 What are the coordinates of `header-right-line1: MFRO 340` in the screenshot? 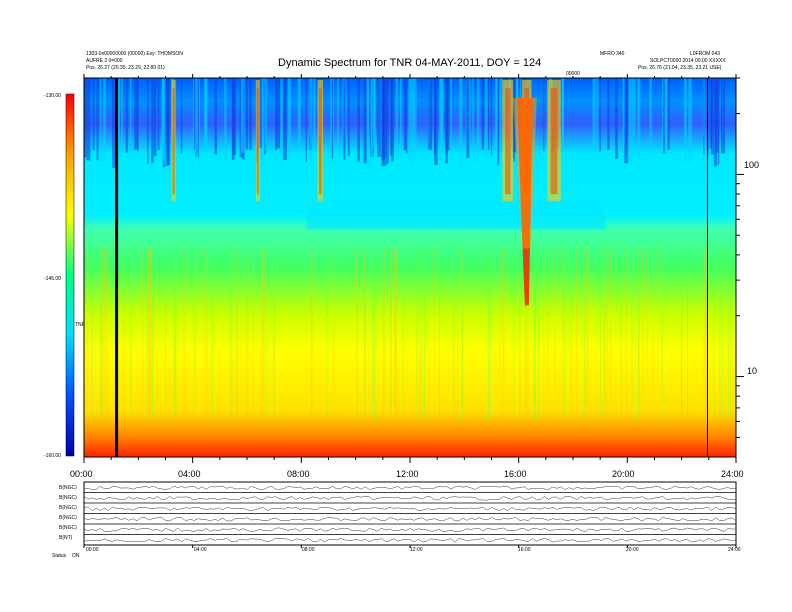 It's located at (612, 54).